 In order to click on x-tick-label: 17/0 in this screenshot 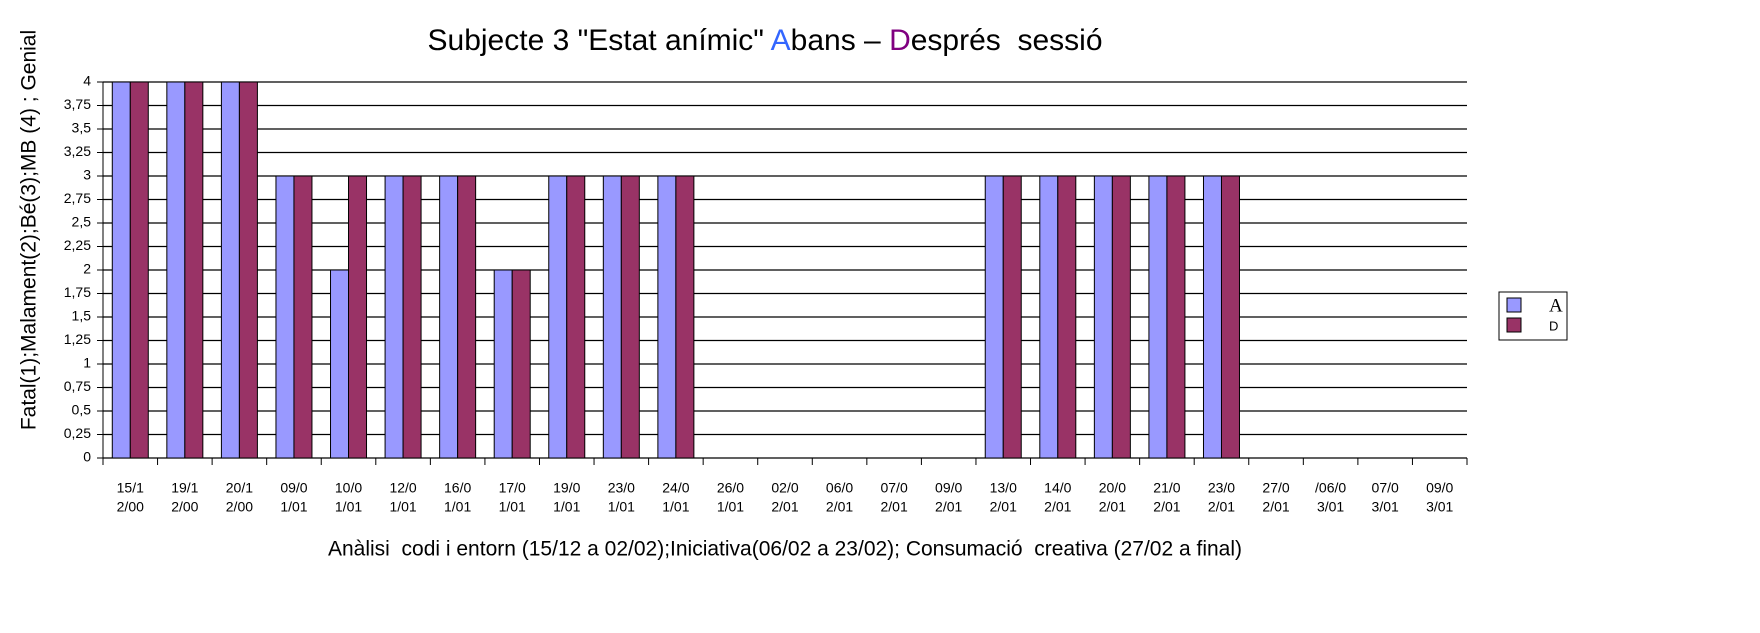, I will do `click(512, 488)`.